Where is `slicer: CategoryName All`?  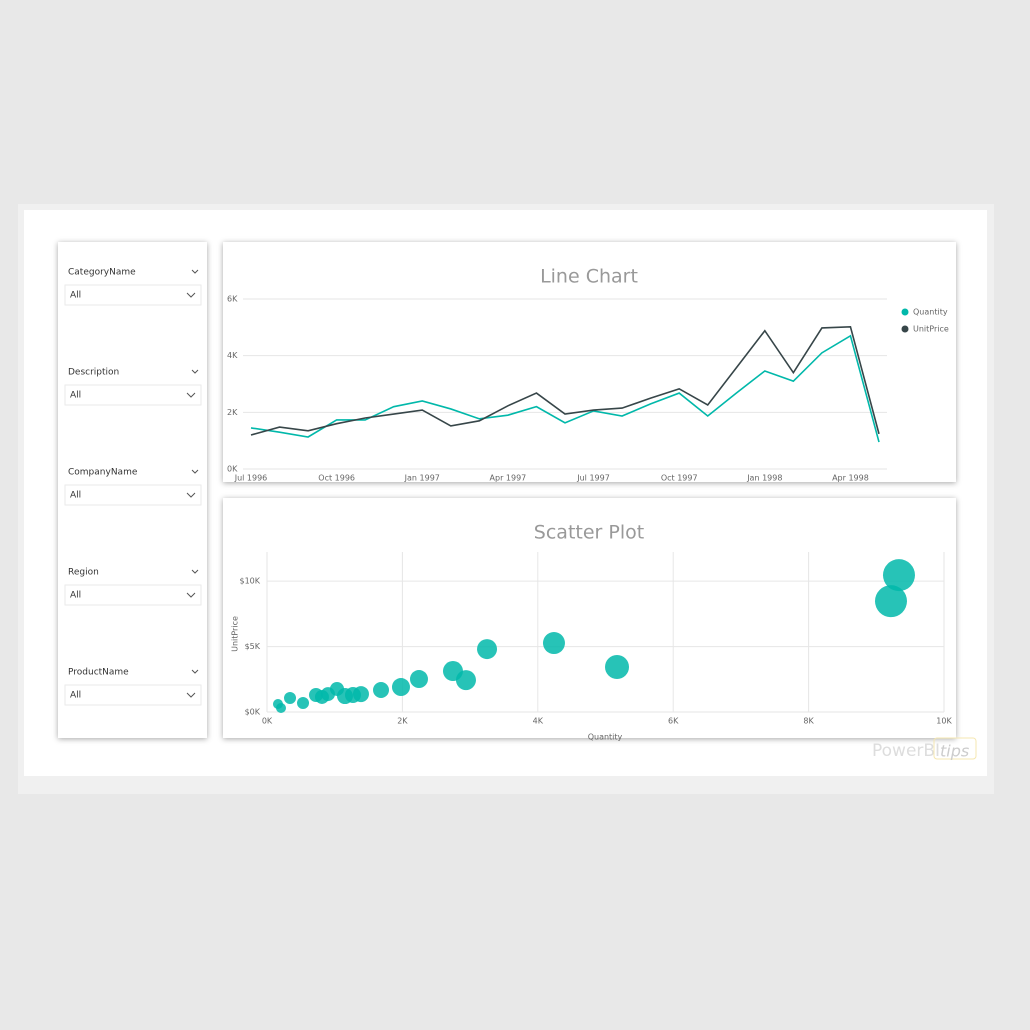
slicer: CategoryName All is located at coordinates (133, 287).